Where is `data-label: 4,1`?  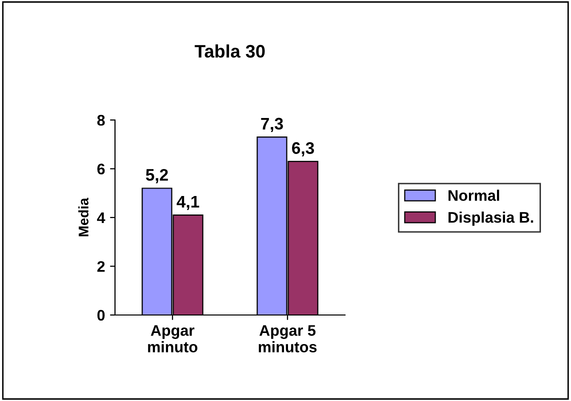 data-label: 4,1 is located at coordinates (188, 203).